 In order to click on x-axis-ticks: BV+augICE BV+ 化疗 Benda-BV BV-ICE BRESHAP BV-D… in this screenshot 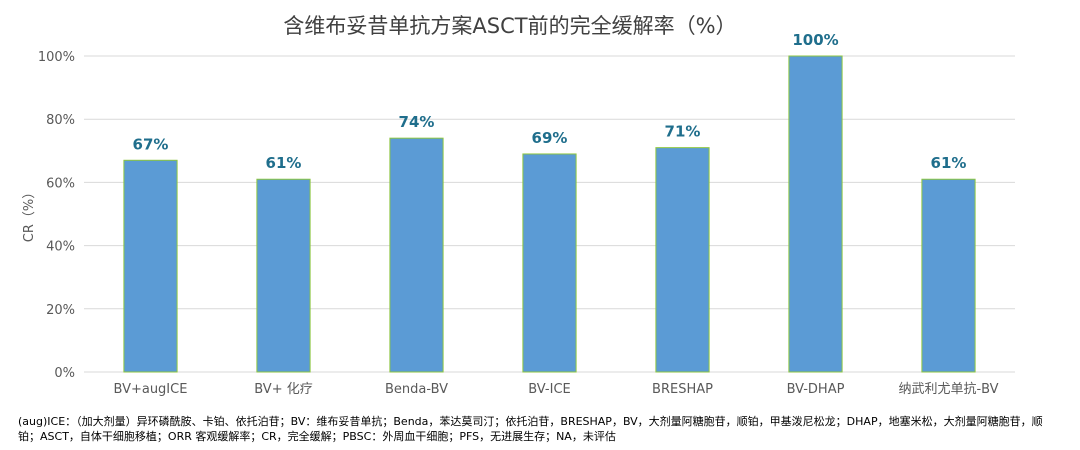, I will do `click(556, 389)`.